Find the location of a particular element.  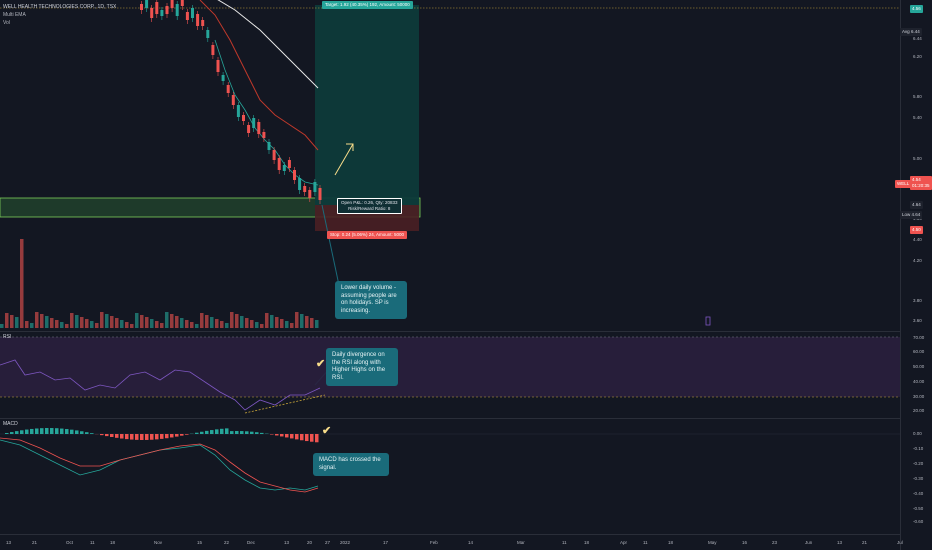

macd-pane-separator is located at coordinates (450, 418).